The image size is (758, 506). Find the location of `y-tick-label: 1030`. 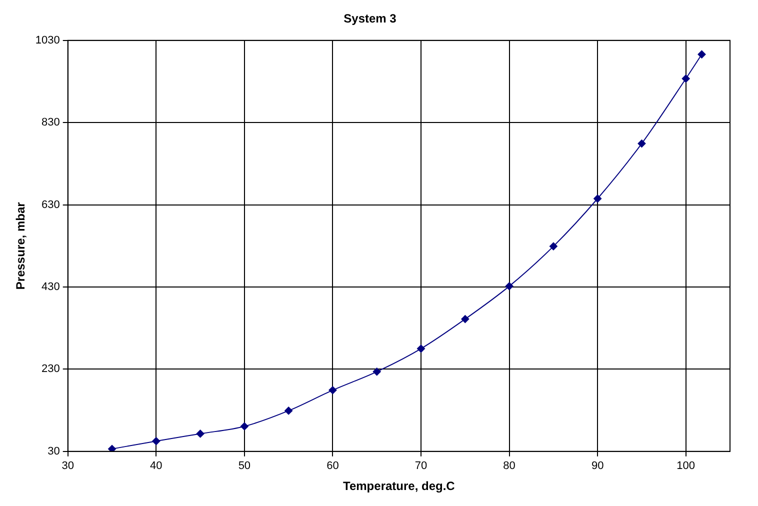

y-tick-label: 1030 is located at coordinates (47, 40).